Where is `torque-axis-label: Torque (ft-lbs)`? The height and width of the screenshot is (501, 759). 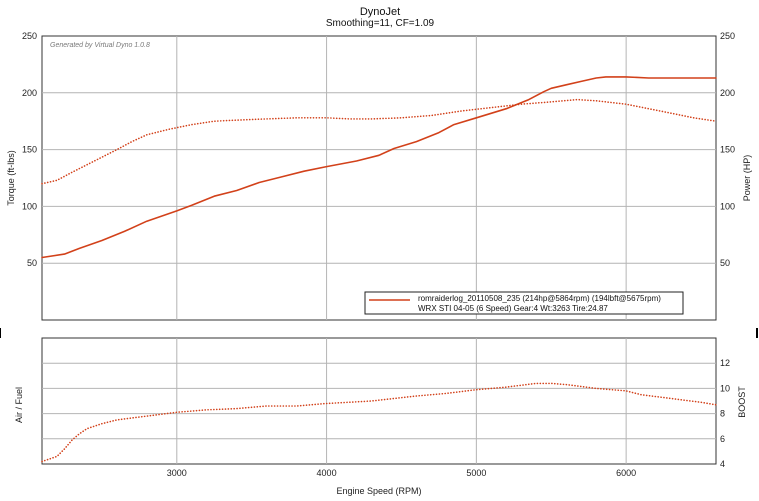 torque-axis-label: Torque (ft-lbs) is located at coordinates (11, 178).